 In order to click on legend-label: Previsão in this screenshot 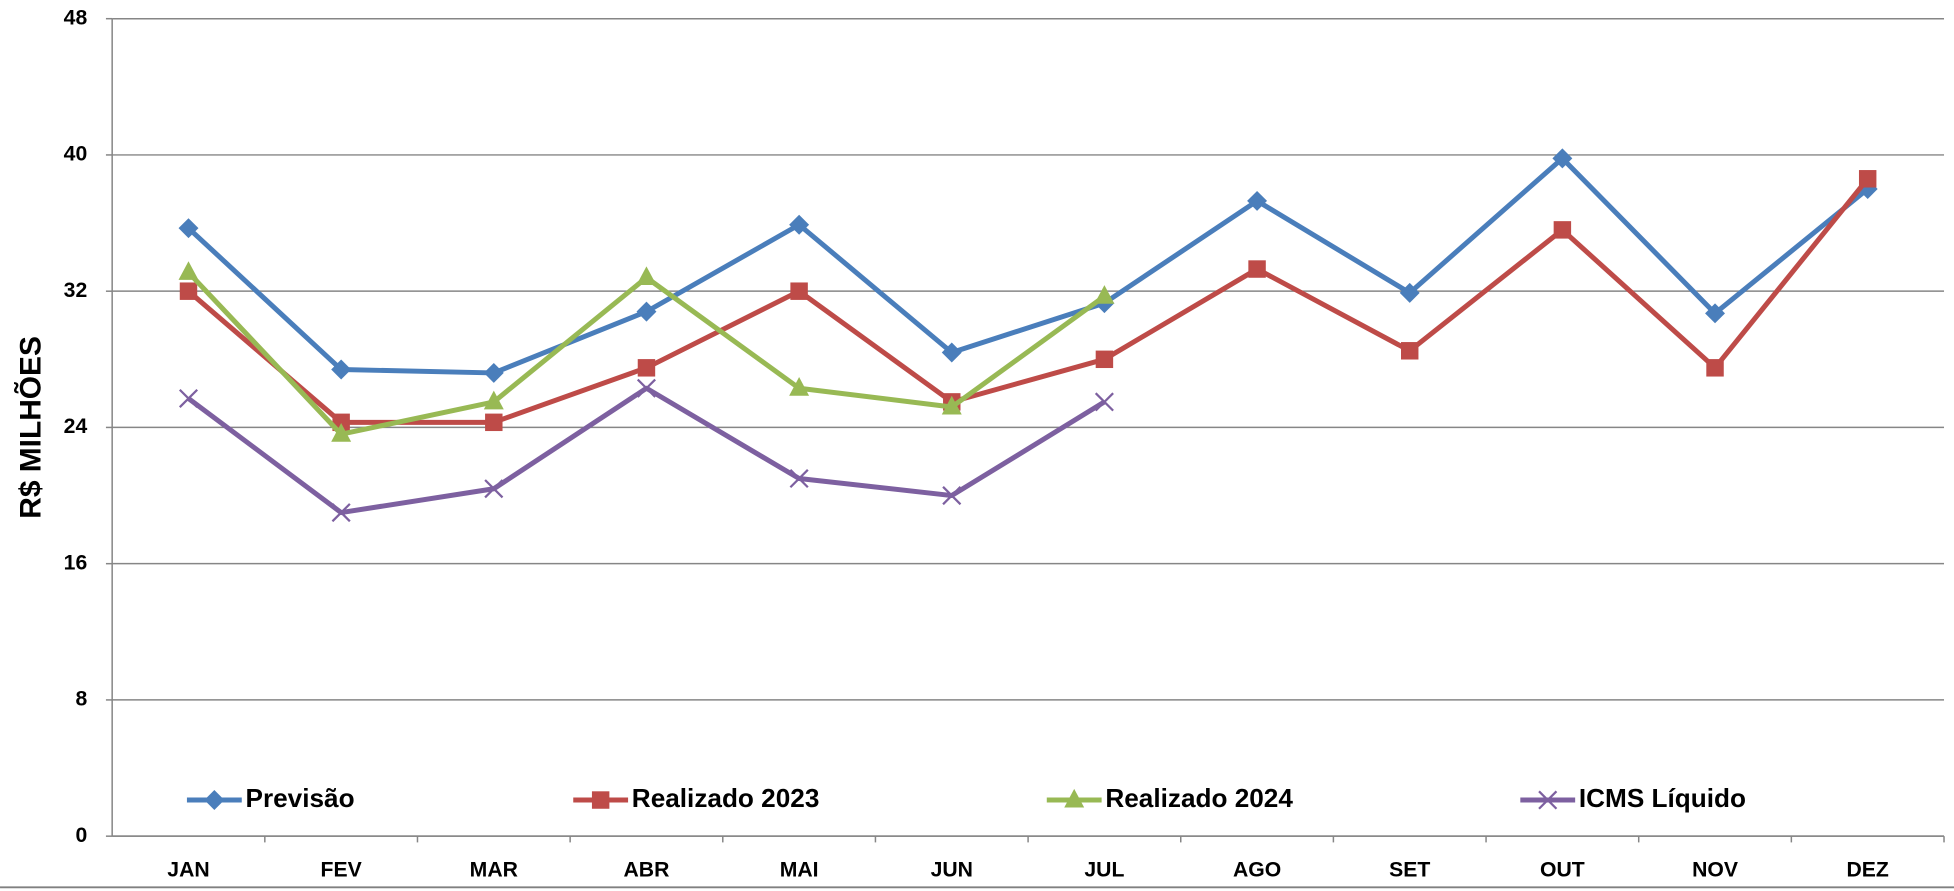, I will do `click(300, 798)`.